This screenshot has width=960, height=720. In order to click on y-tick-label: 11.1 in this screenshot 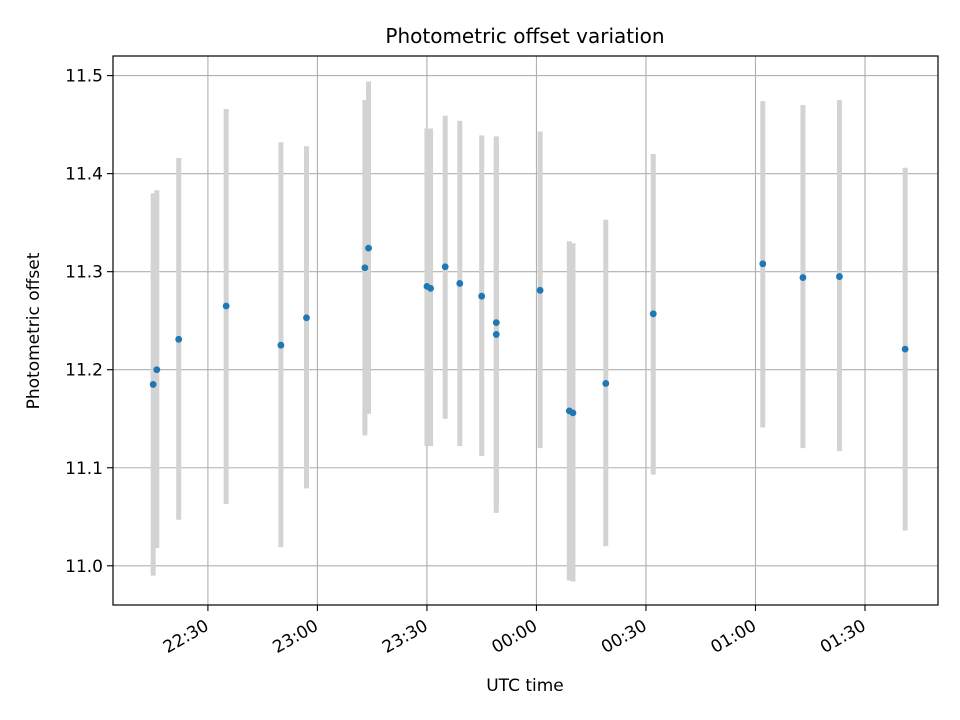, I will do `click(84, 469)`.